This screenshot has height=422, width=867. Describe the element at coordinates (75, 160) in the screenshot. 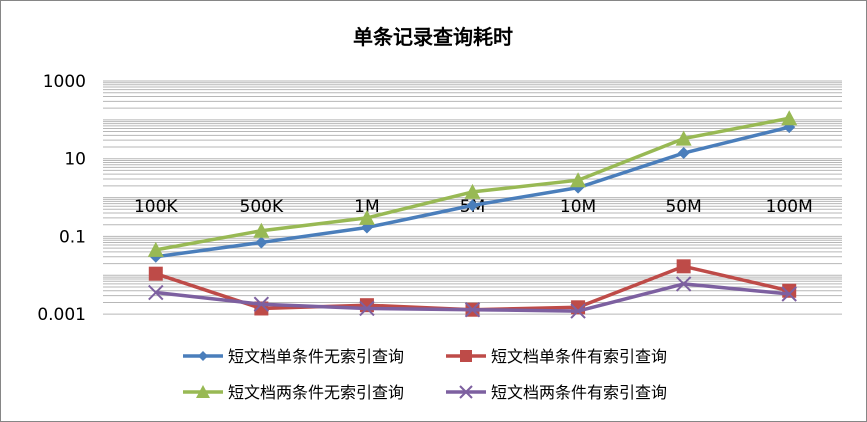

I see `y-tick-label: 10` at that location.